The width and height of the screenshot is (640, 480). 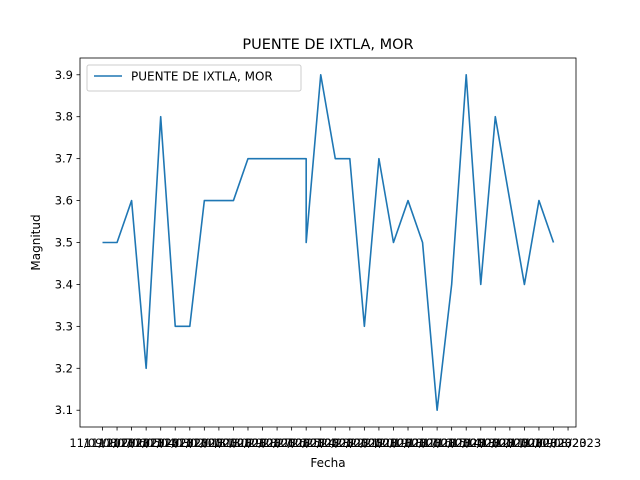 I want to click on x-tick-label: 10/23/2023, so click(x=350, y=443).